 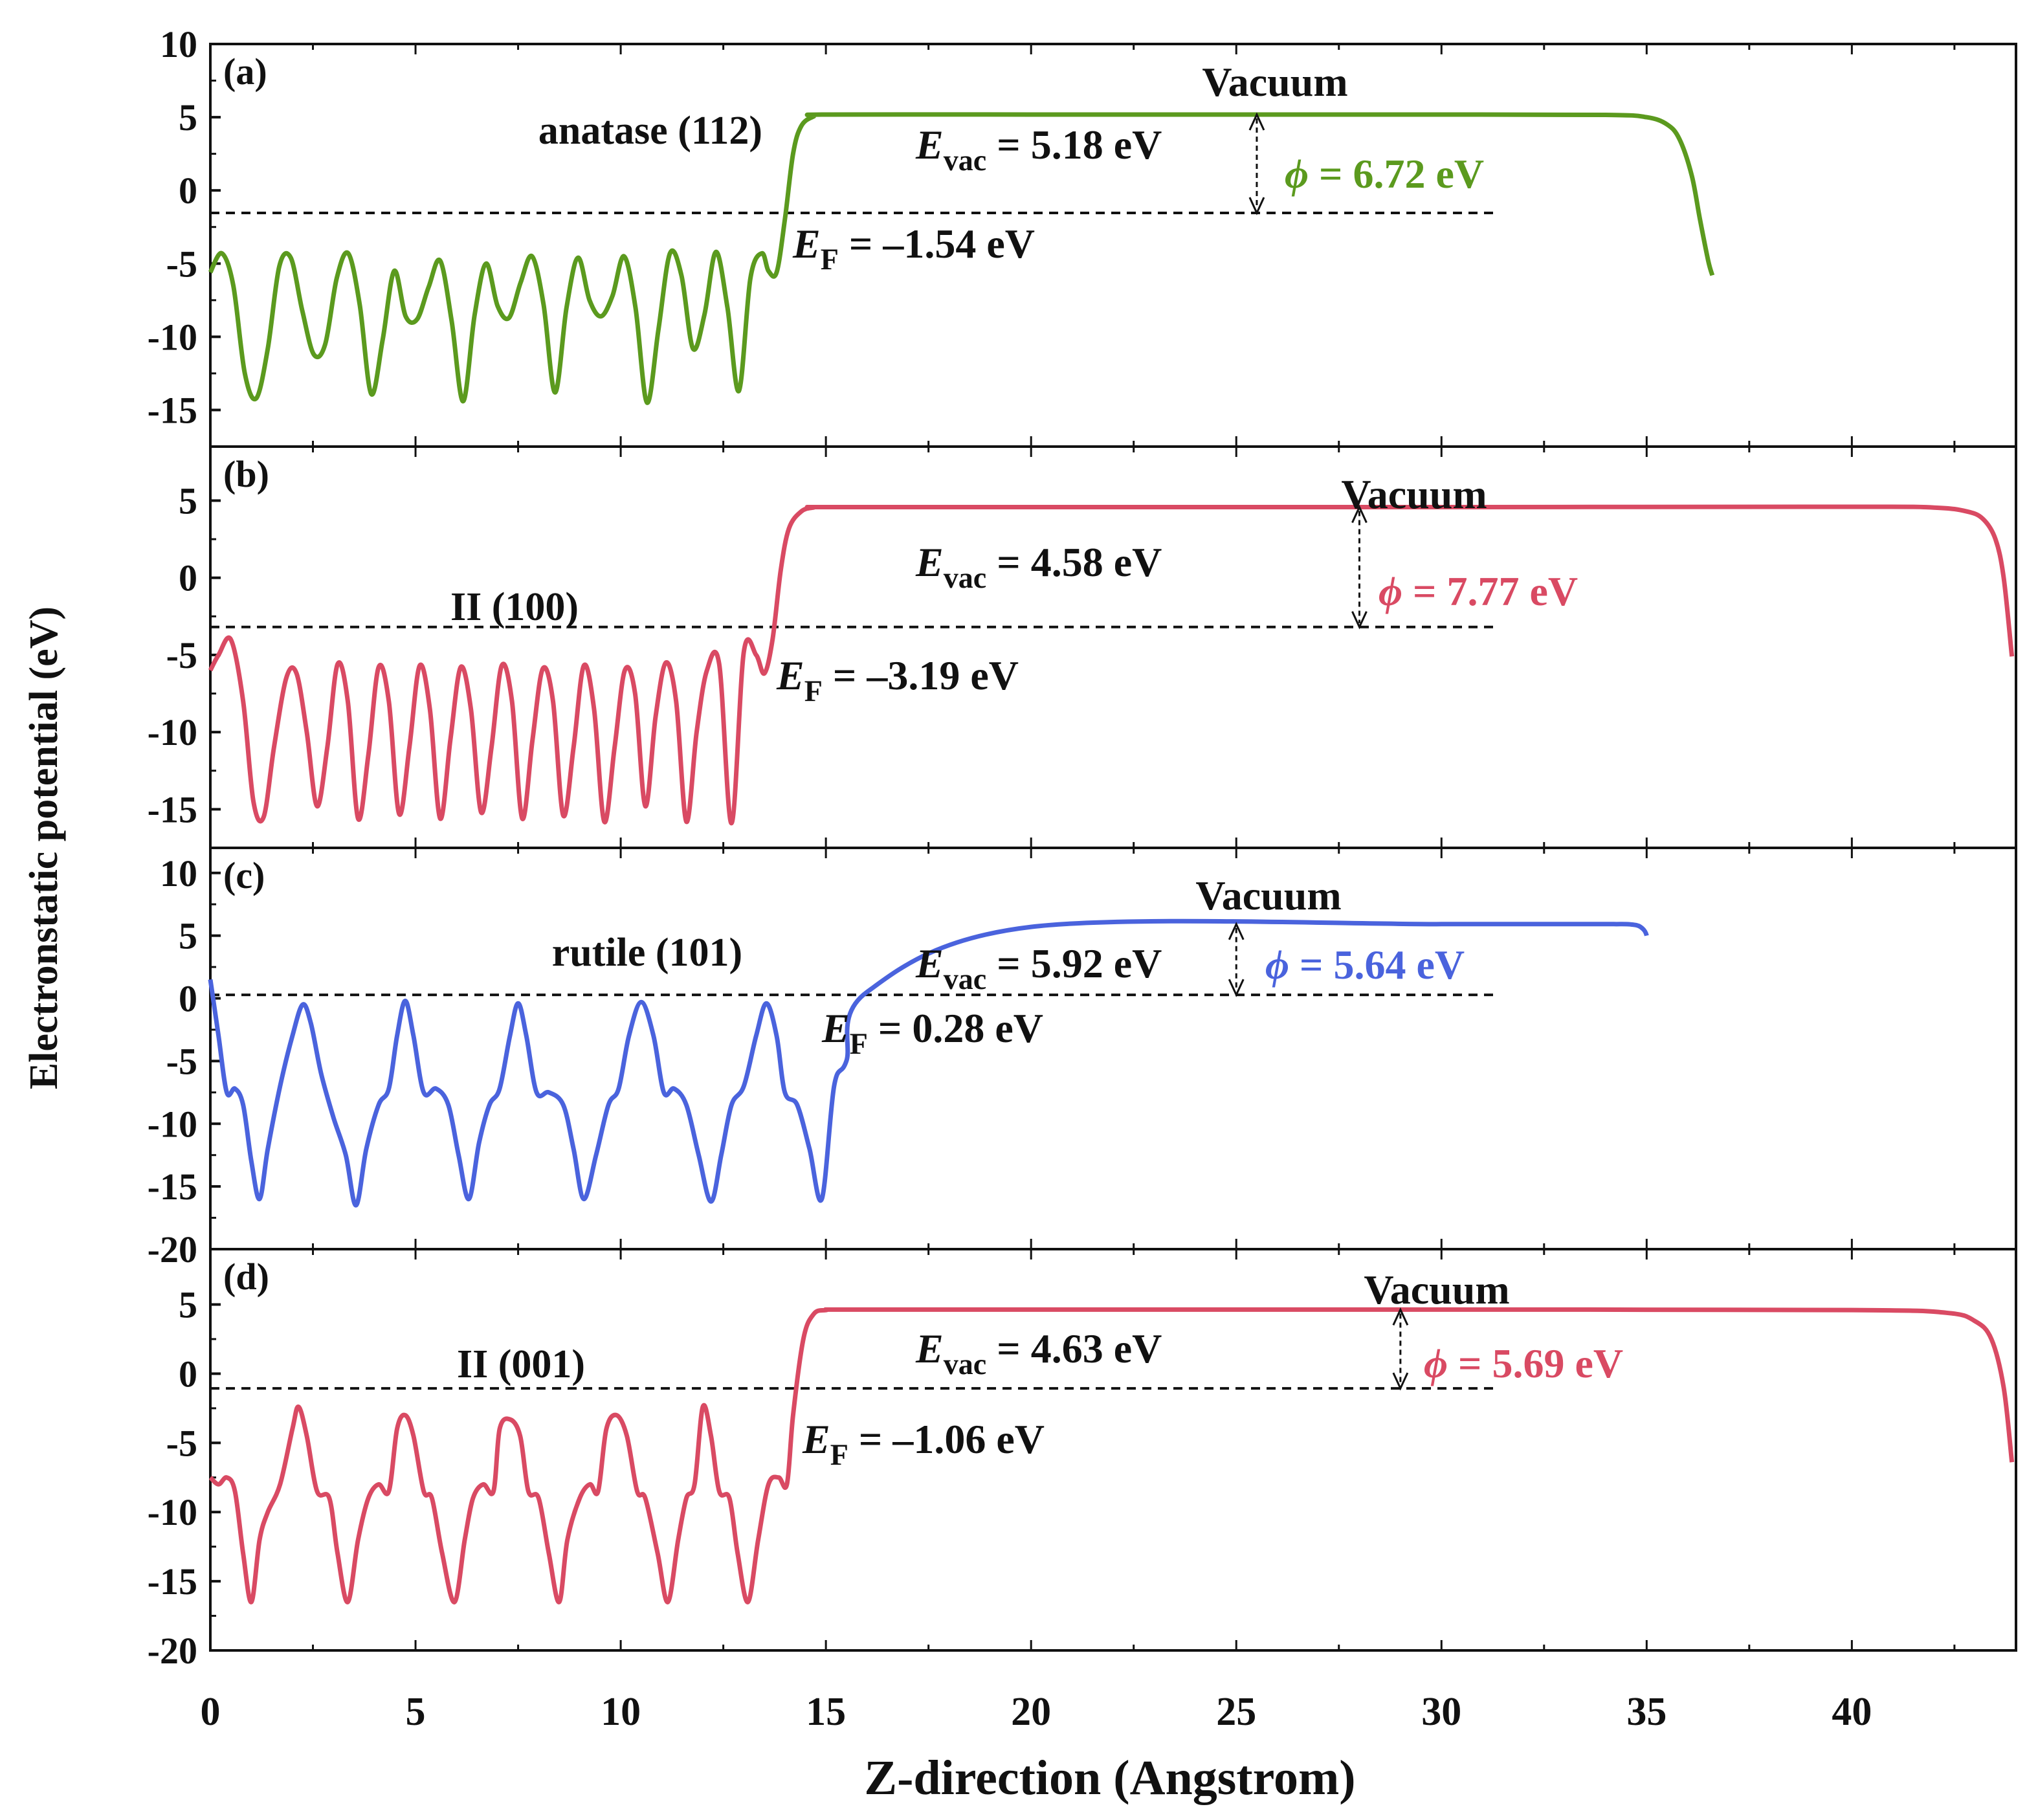 I want to click on evac-label: Evac = 4.58 eV, so click(x=1038, y=566).